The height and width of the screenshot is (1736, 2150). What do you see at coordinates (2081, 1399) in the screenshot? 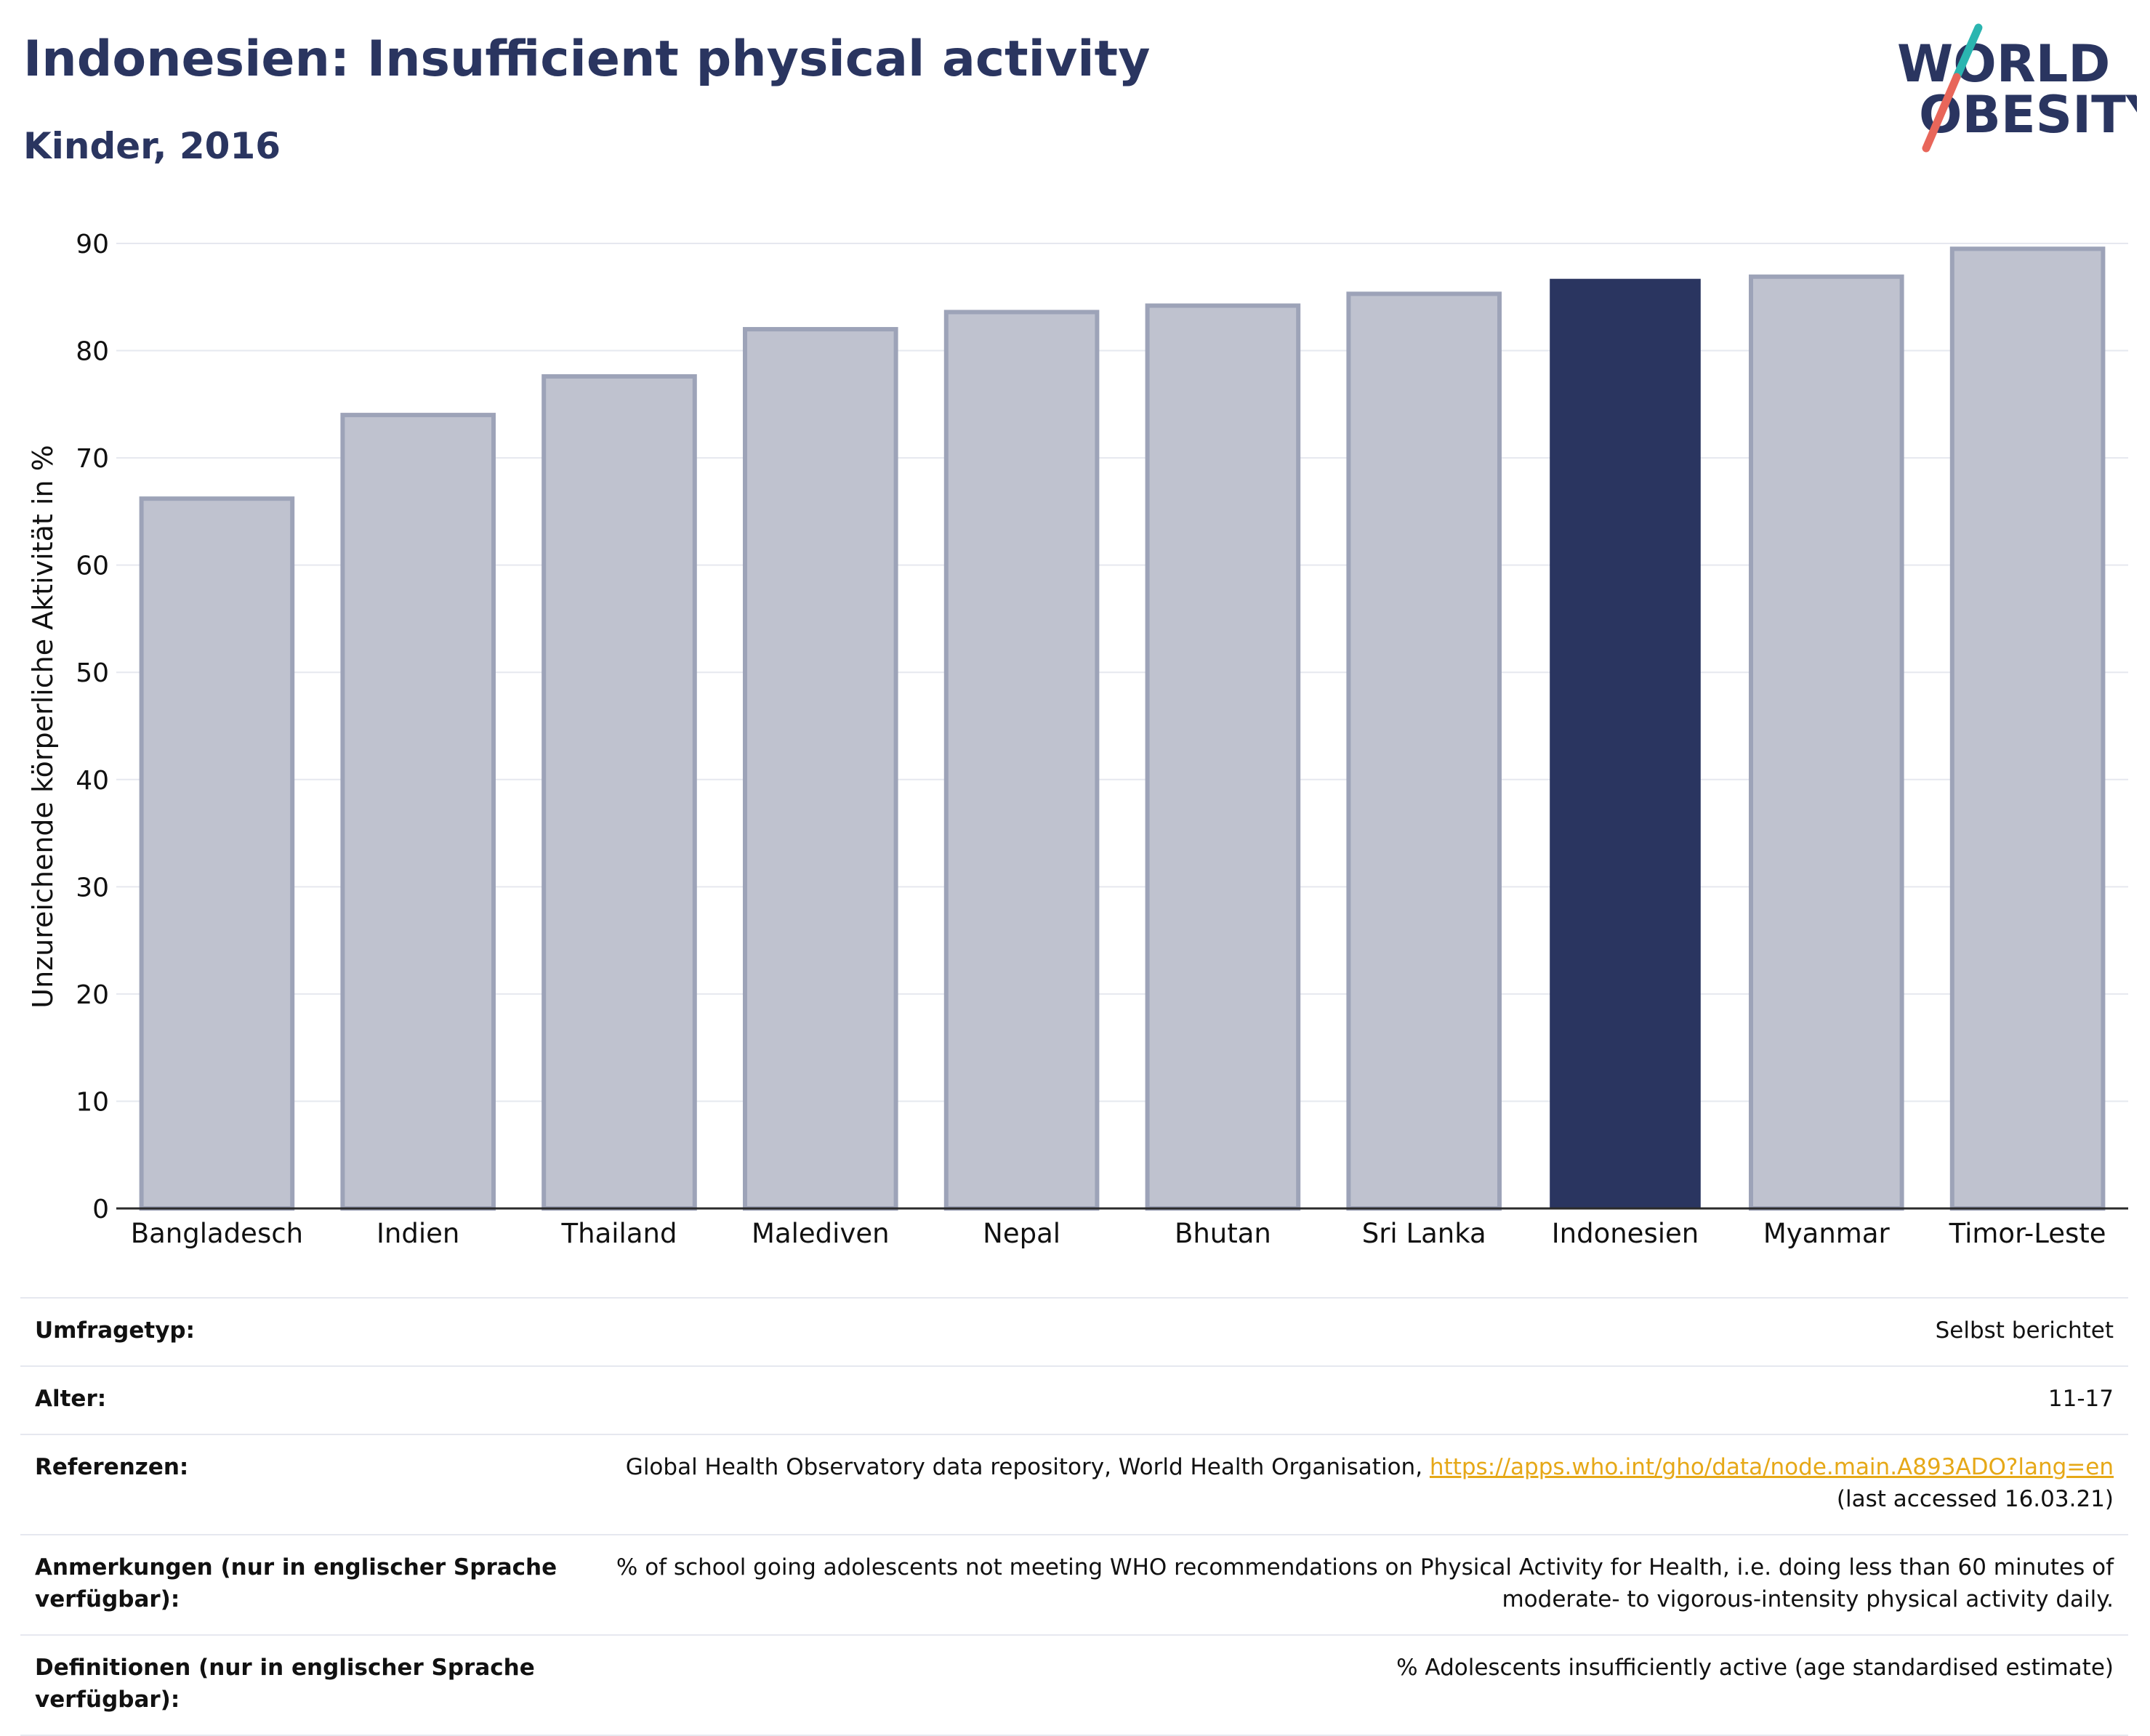
I see `info-value: 11-17` at bounding box center [2081, 1399].